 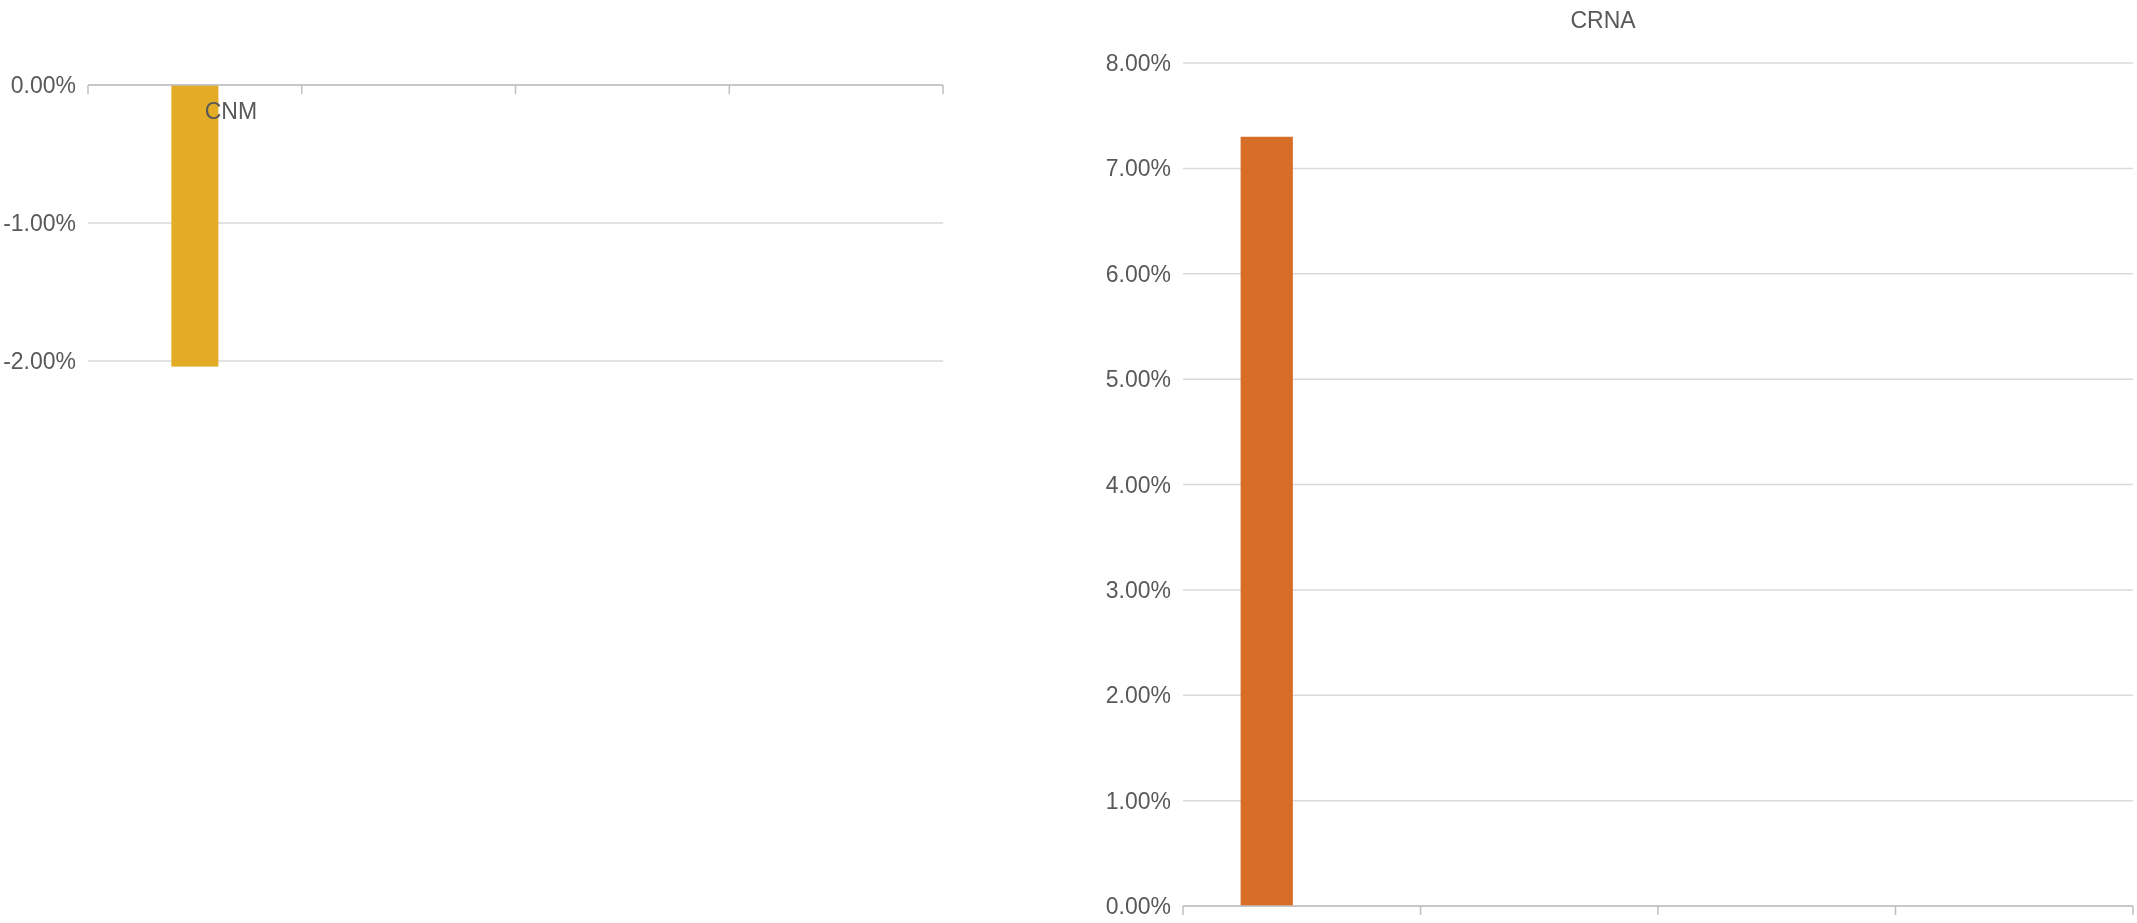 I want to click on y-tick-label: 8.00%, so click(x=1138, y=63).